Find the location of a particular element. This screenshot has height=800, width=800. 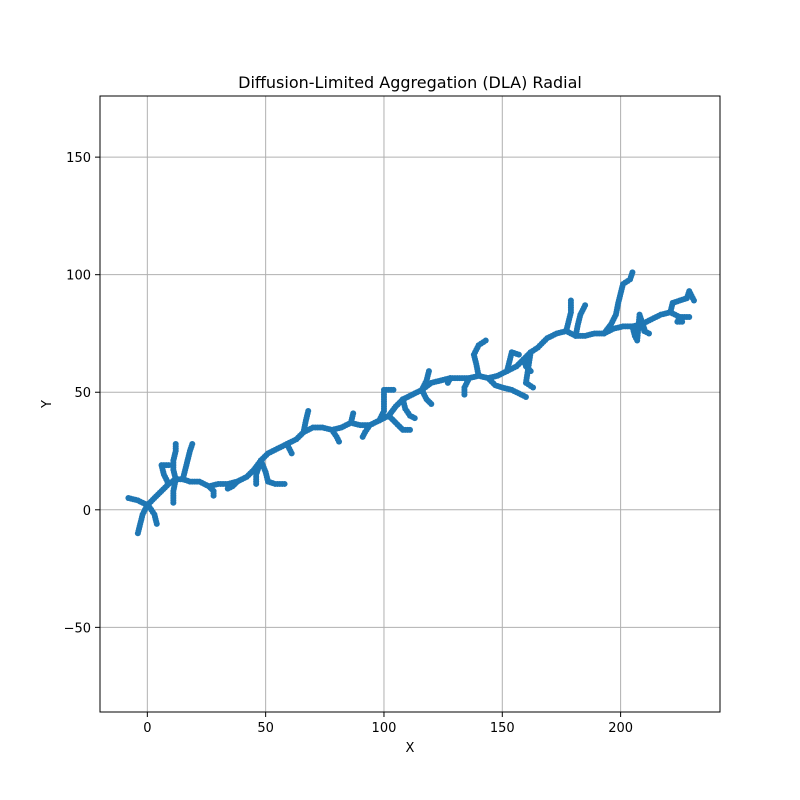

y-tick-label: 50 is located at coordinates (82, 393).